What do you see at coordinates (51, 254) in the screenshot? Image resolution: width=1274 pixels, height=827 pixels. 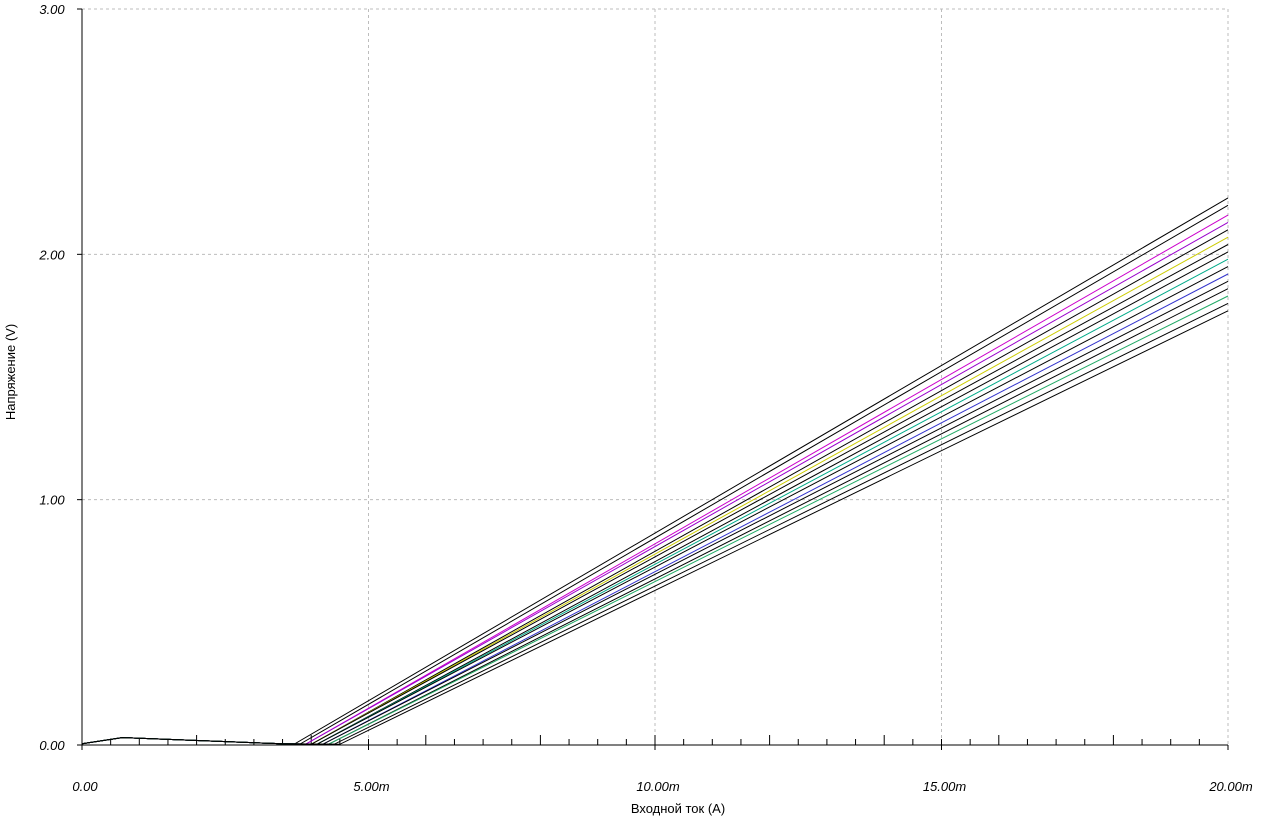 I see `y-tick-label: 2.00` at bounding box center [51, 254].